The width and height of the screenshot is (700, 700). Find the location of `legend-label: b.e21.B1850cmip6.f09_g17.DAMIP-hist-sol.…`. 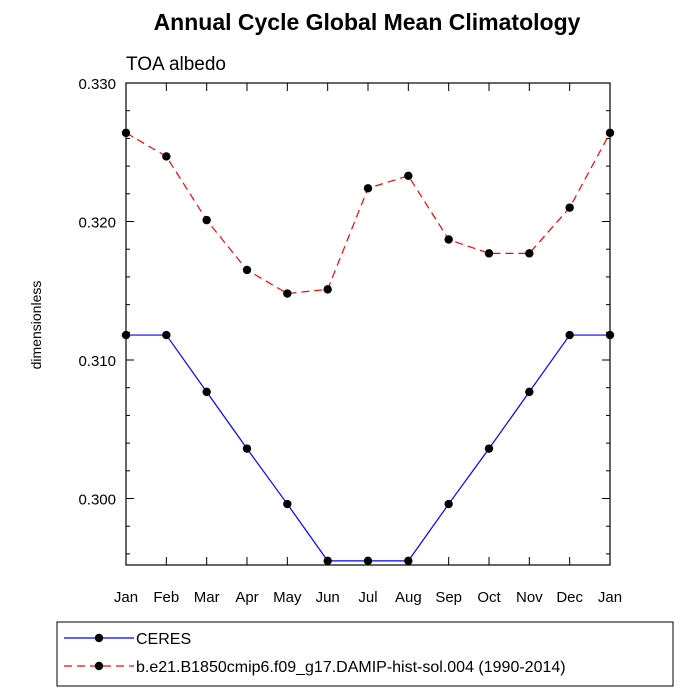

legend-label: b.e21.B1850cmip6.f09_g17.DAMIP-hist-sol.… is located at coordinates (351, 667).